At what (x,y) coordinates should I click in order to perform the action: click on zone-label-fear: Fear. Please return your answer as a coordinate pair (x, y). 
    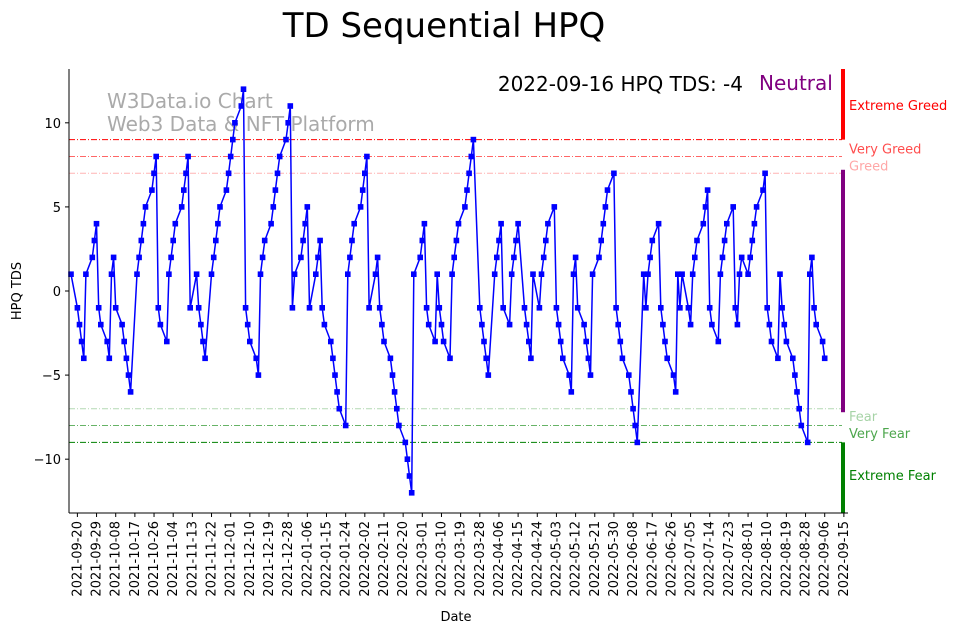
    Looking at the image, I should click on (863, 417).